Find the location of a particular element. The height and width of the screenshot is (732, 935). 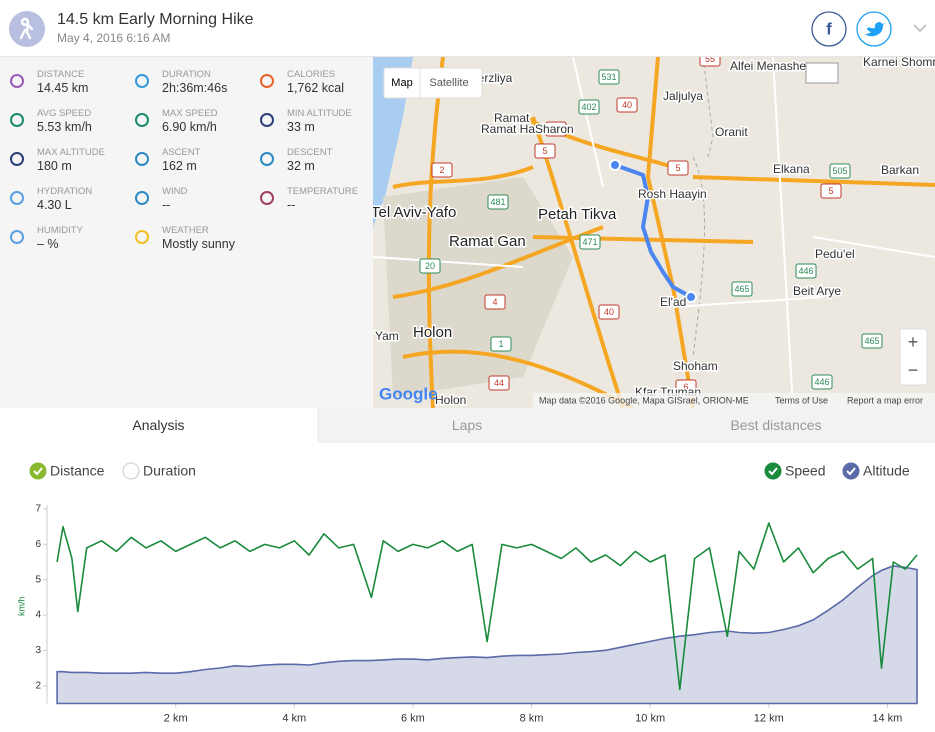

road-shield-label: 402 is located at coordinates (588, 107).